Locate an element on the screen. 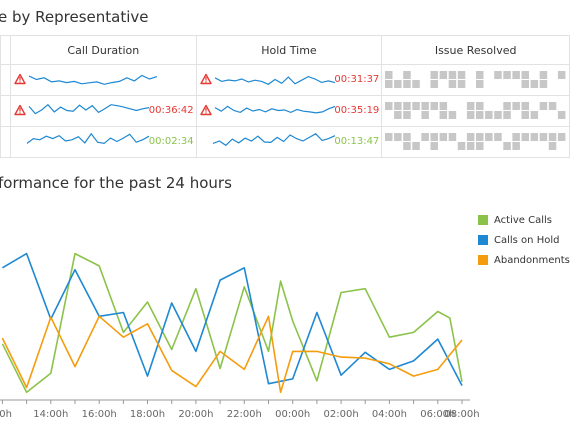 Image resolution: width=570 pixels, height=428 pixels. legend-item-abandonments: Abandonments is located at coordinates (524, 260).